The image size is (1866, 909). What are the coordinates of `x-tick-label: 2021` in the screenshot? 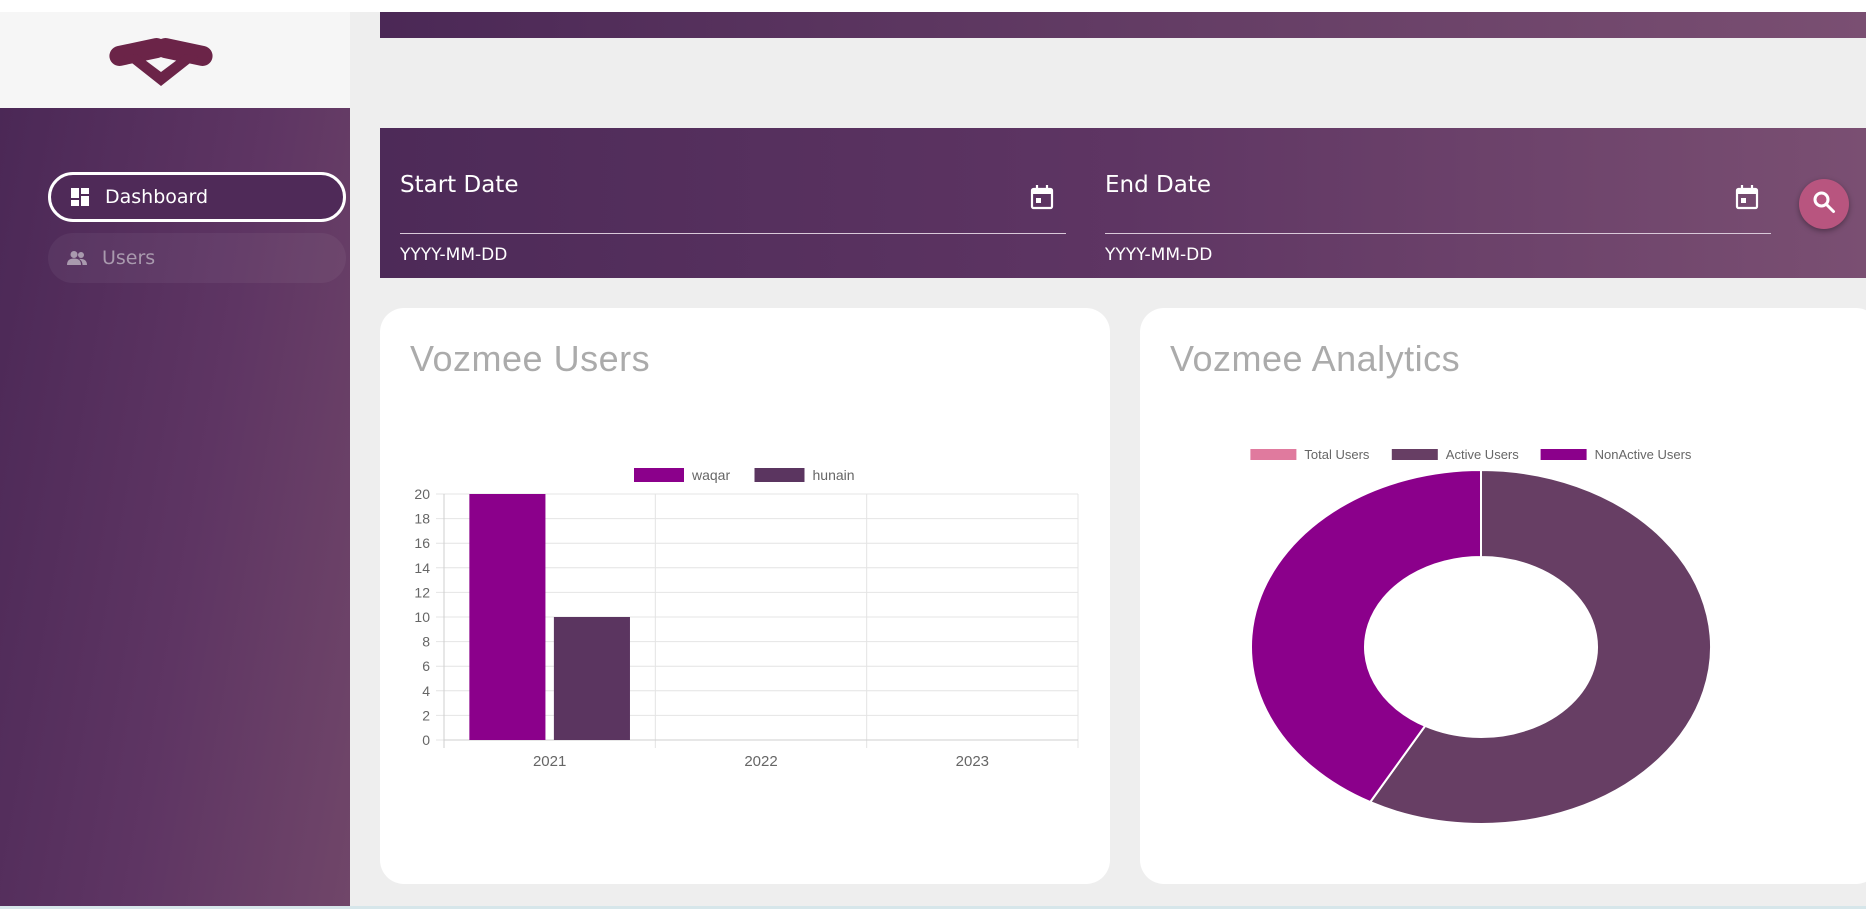 It's located at (549, 761).